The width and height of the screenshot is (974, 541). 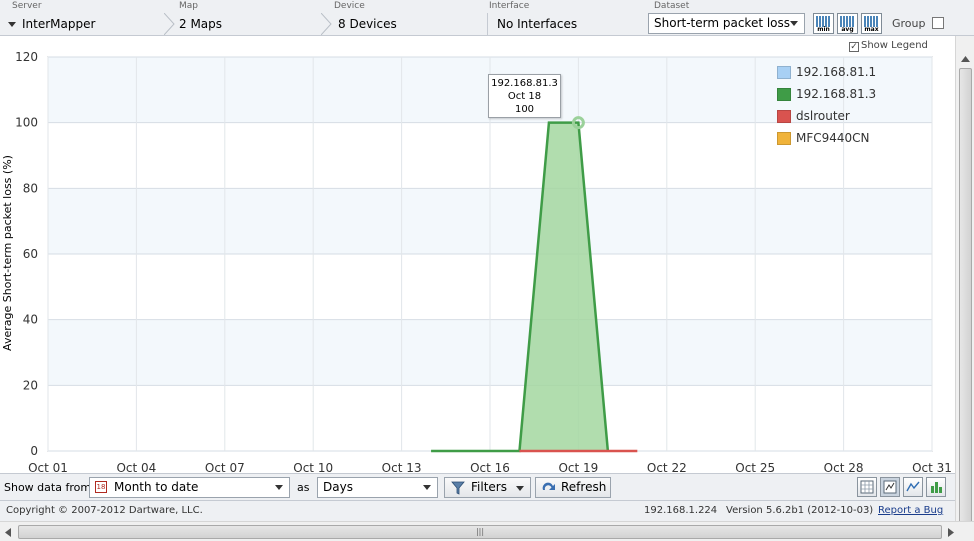 I want to click on dataset-label: Dataset, so click(x=672, y=6).